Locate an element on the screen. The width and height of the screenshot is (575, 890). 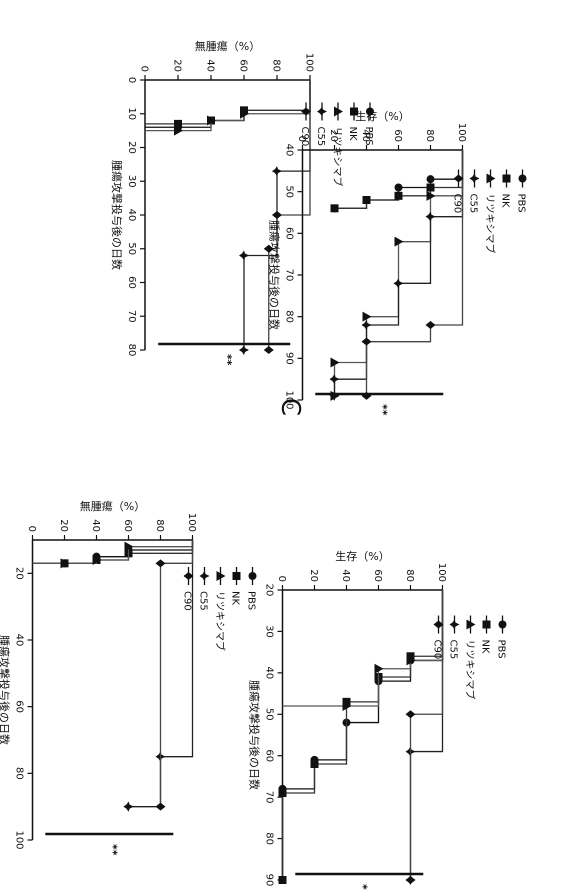
x-tick-label: 100 is located at coordinates (19, 839).